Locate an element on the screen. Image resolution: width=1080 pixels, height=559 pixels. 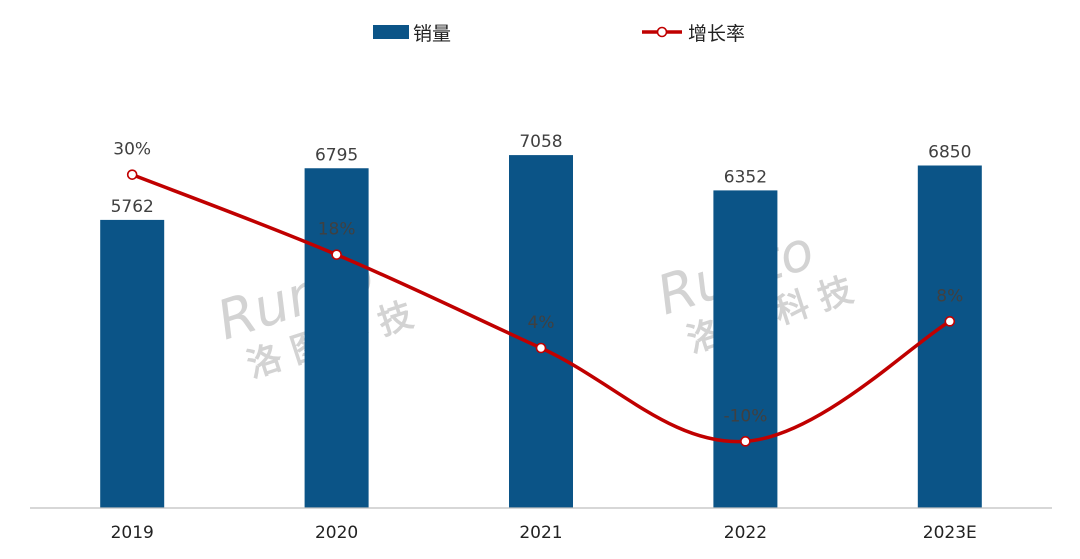
growth-label: -10% is located at coordinates (745, 416).